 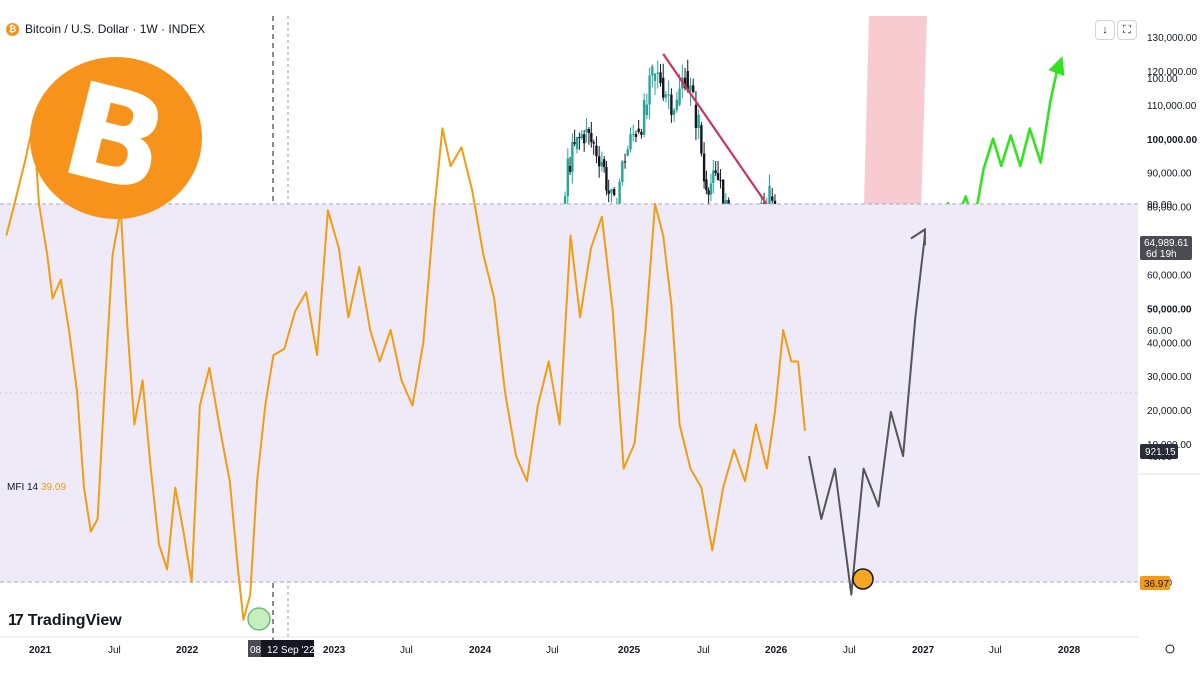 I want to click on bar-countdown: 6d 19h, so click(x=1161, y=254).